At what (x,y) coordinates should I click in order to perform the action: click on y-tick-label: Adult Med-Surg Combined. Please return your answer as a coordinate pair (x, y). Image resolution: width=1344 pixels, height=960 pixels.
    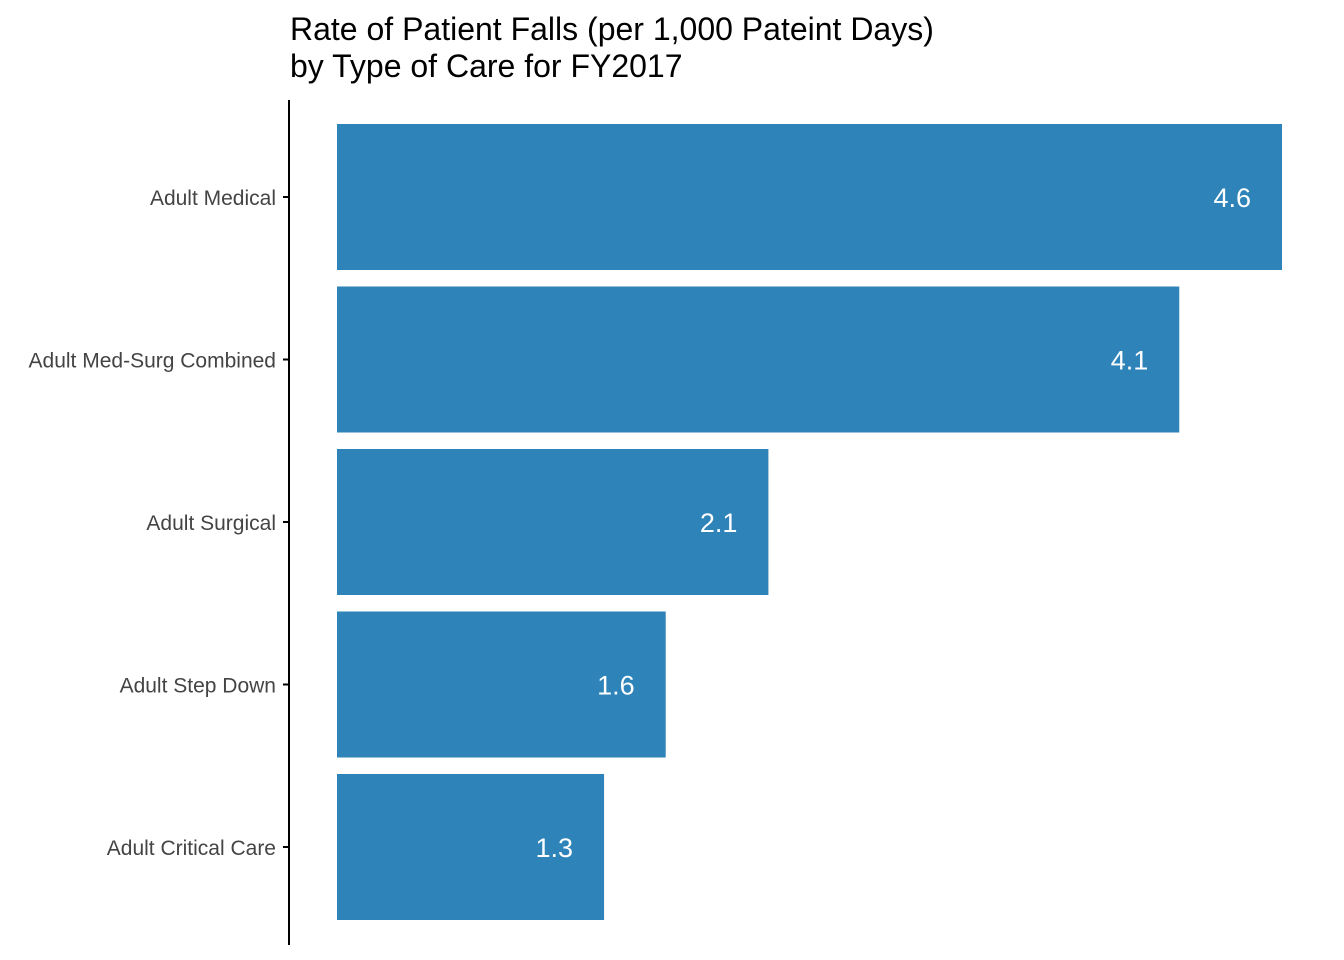
    Looking at the image, I should click on (152, 361).